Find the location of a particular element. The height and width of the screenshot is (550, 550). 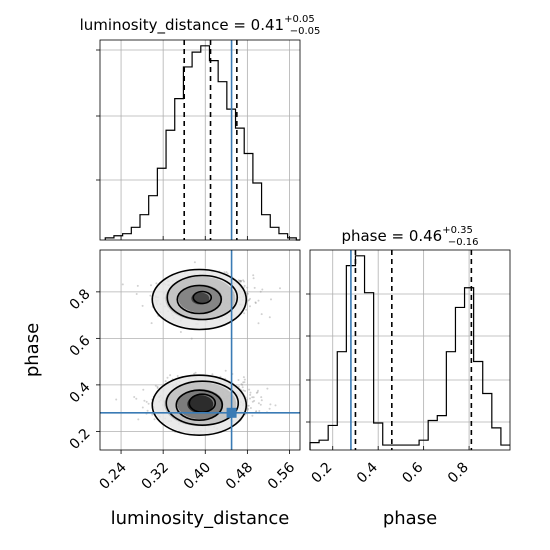

luminosity-distance-title-main: luminosity_distance = 0.41 is located at coordinates (182, 25).